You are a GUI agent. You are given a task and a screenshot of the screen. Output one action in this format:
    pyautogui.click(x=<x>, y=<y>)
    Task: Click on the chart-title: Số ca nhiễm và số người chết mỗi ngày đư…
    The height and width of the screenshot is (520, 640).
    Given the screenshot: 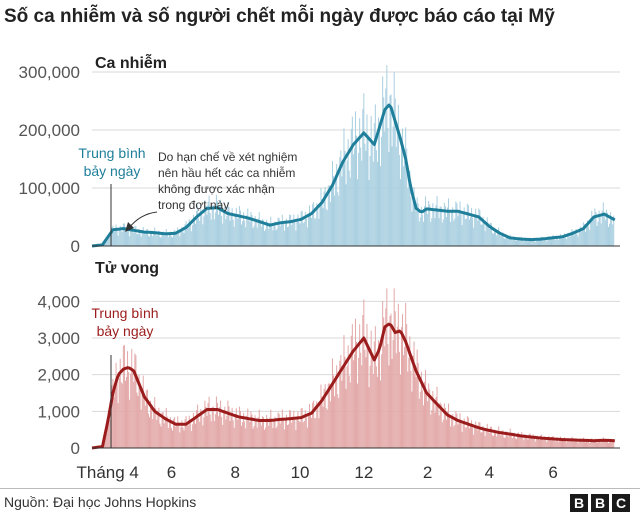 What is the action you would take?
    pyautogui.click(x=279, y=16)
    